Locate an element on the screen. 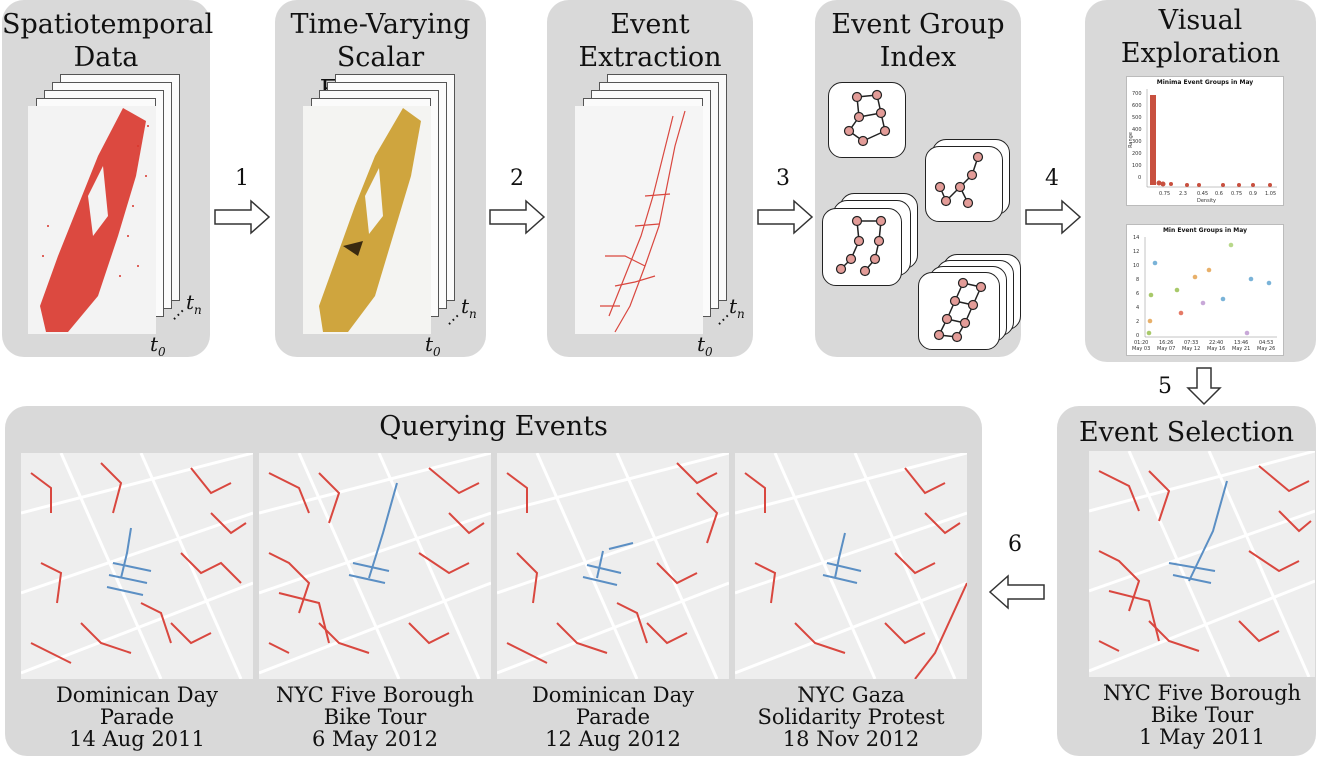 Image resolution: width=1318 pixels, height=757 pixels. step-1-label: 1 is located at coordinates (242, 178).